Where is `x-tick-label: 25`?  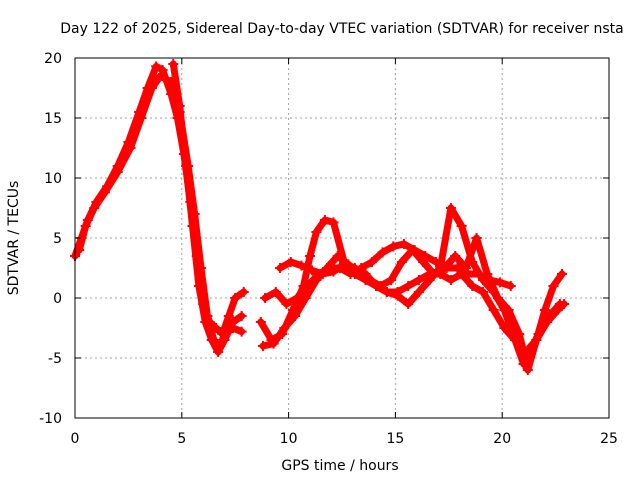
x-tick-label: 25 is located at coordinates (609, 439).